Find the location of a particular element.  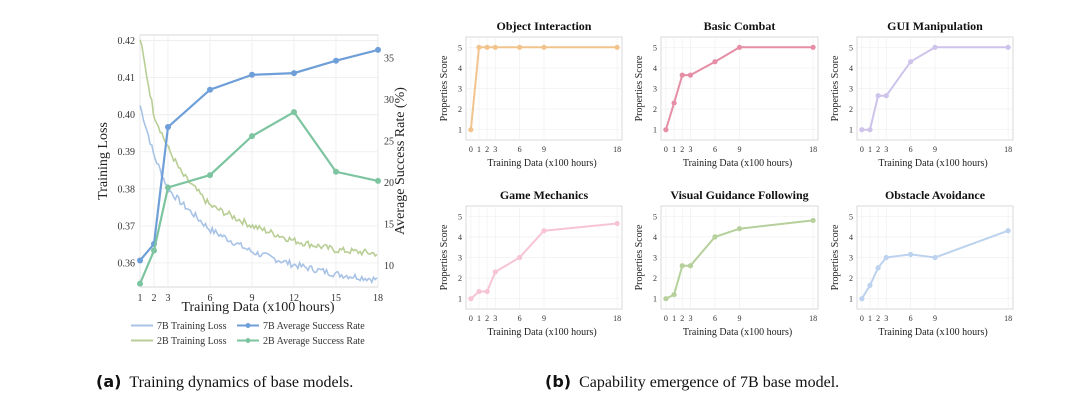

y-tick-label-0-4: 0.40 is located at coordinates (127, 115).